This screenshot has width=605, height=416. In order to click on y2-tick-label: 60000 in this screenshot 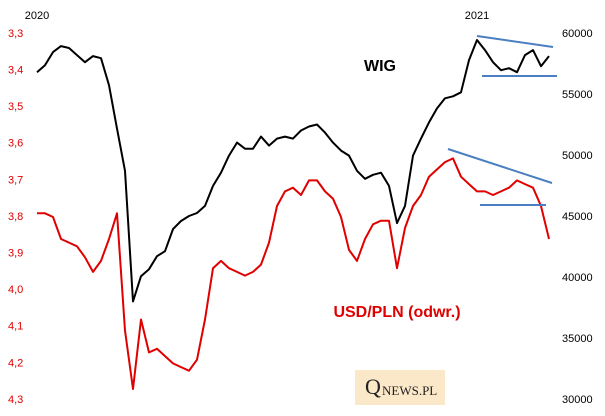, I will do `click(577, 34)`.